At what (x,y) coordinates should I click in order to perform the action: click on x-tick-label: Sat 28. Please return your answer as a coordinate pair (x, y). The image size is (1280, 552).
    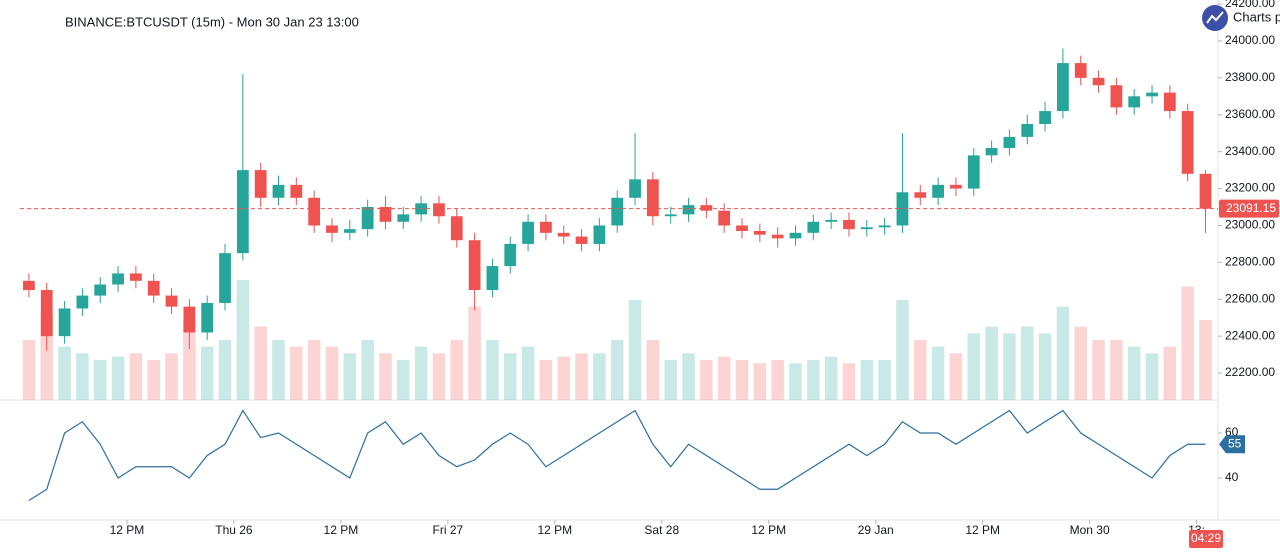
    Looking at the image, I should click on (661, 530).